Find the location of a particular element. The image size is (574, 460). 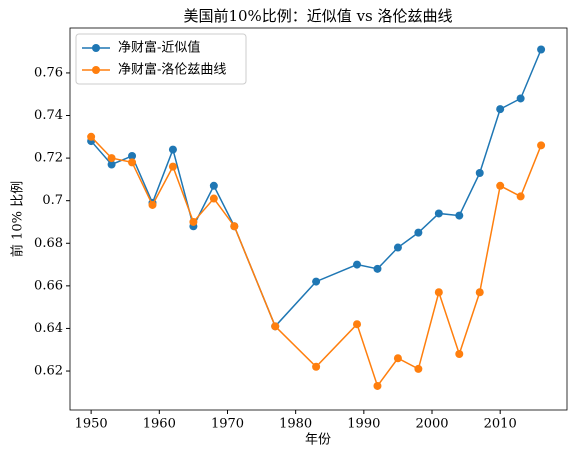

legend-label: 净财富-洛伦兹曲线 is located at coordinates (172, 70).